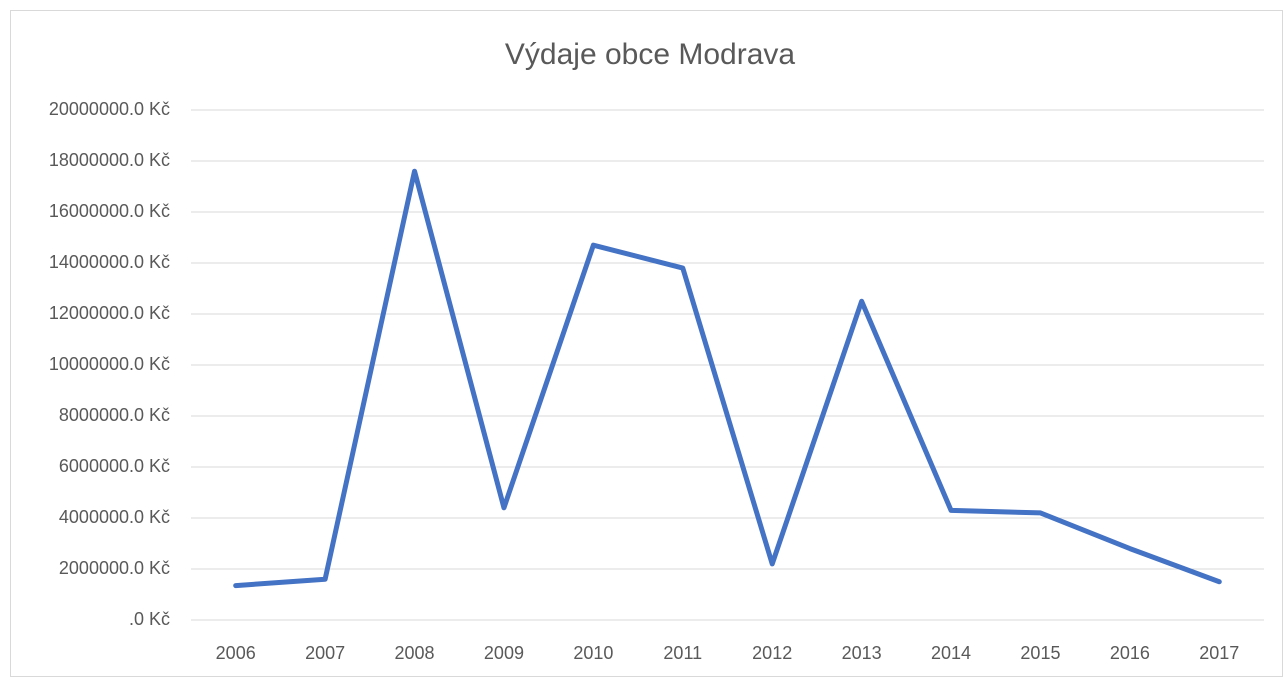 The image size is (1284, 677). Describe the element at coordinates (682, 653) in the screenshot. I see `x-tick-label: 2011` at that location.